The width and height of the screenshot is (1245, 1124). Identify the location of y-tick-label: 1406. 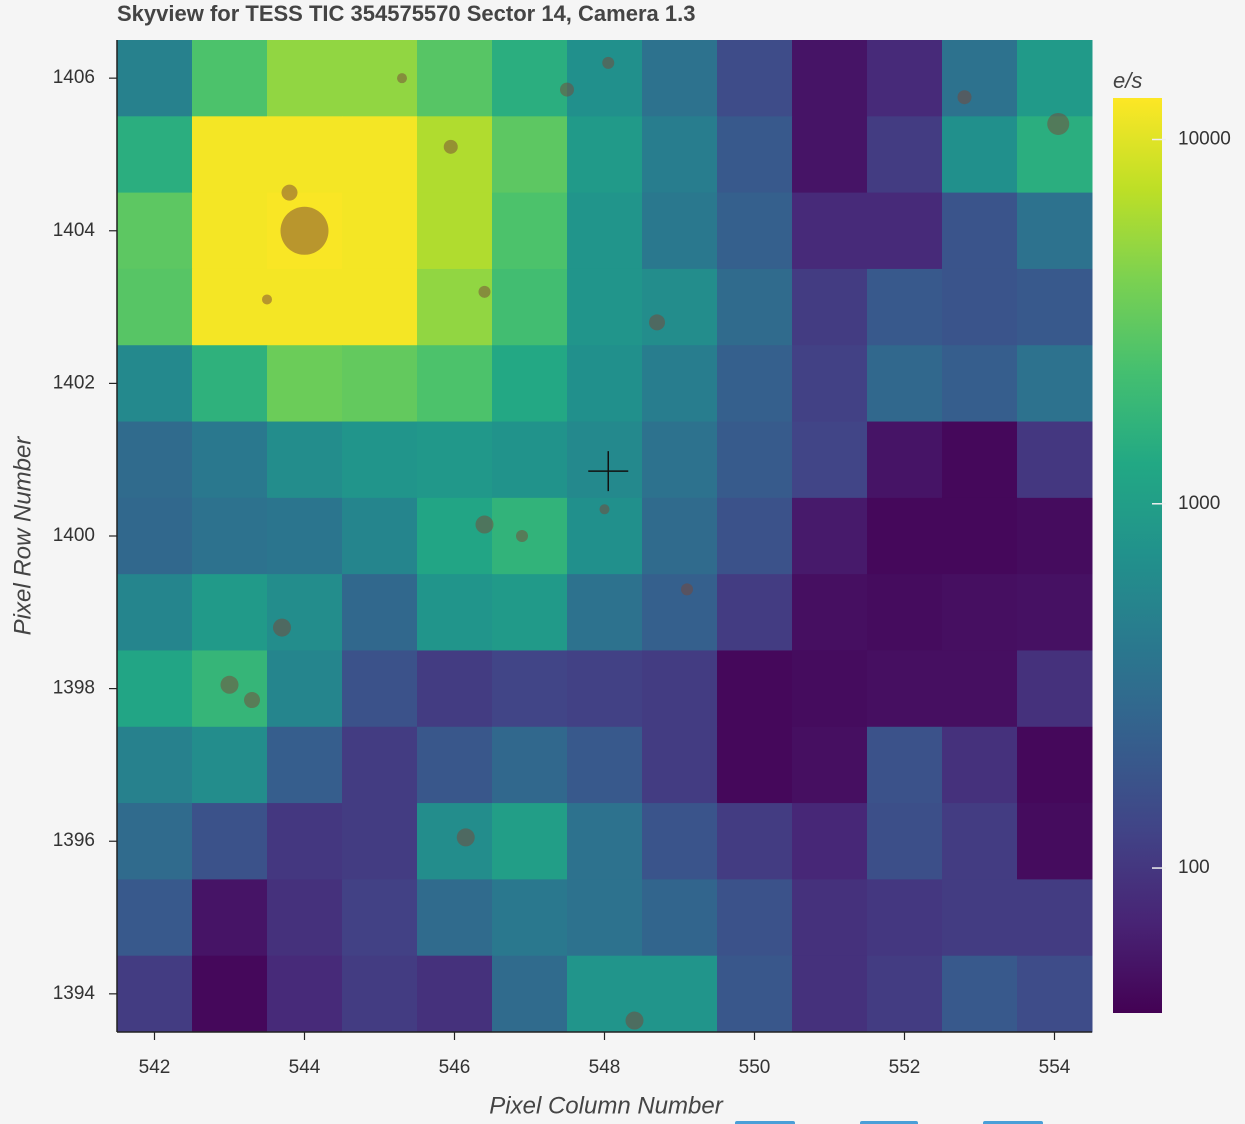
(74, 77).